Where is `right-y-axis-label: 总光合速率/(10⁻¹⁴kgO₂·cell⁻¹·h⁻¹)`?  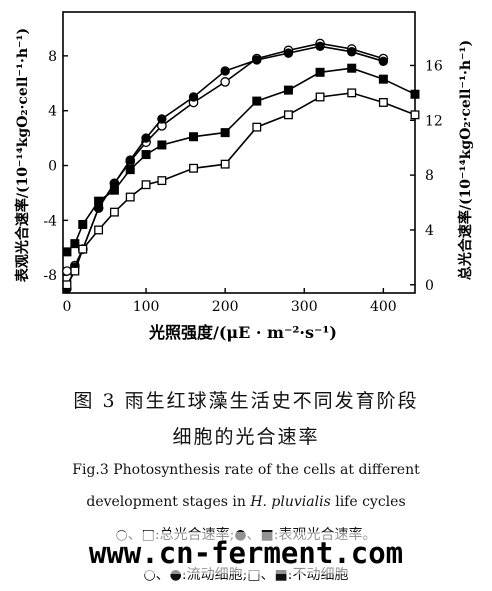 right-y-axis-label: 总光合速率/(10⁻¹⁴kgO₂·cell⁻¹·h⁻¹) is located at coordinates (465, 160).